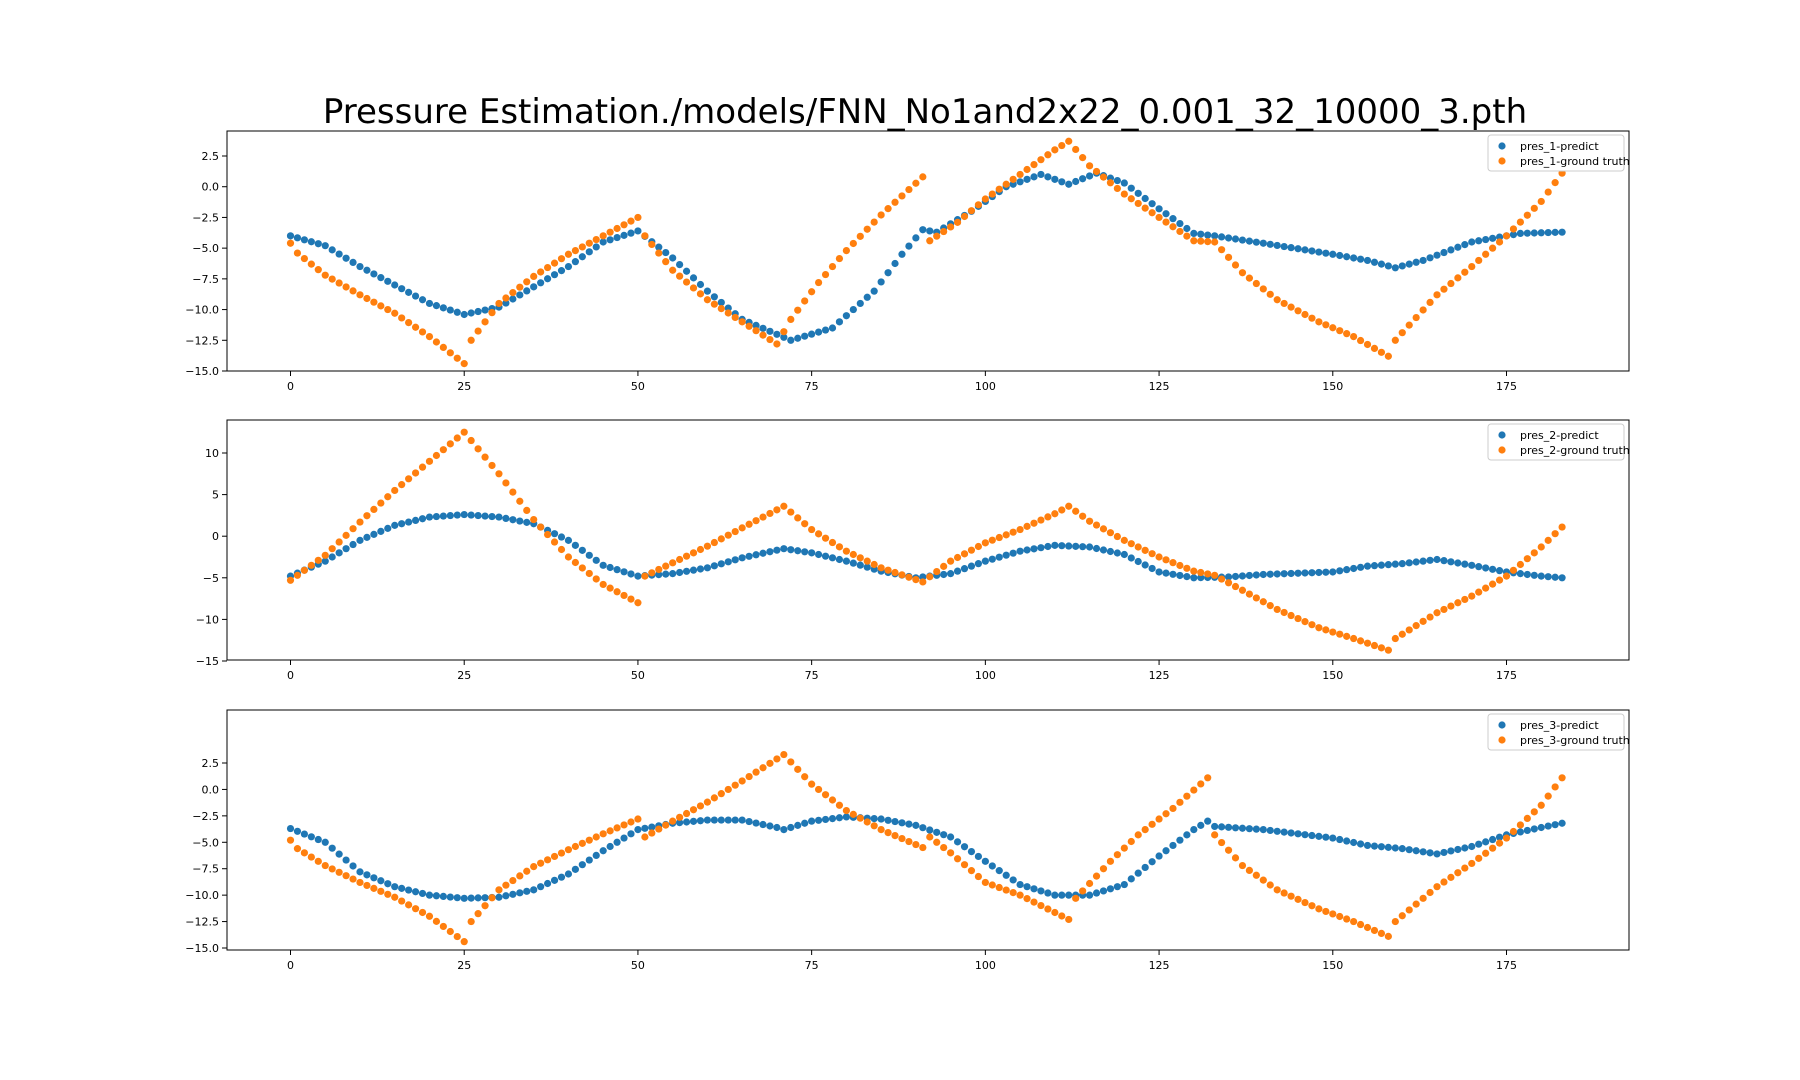 The height and width of the screenshot is (1080, 1800). I want to click on y-tick-label: −12.5, so click(202, 340).